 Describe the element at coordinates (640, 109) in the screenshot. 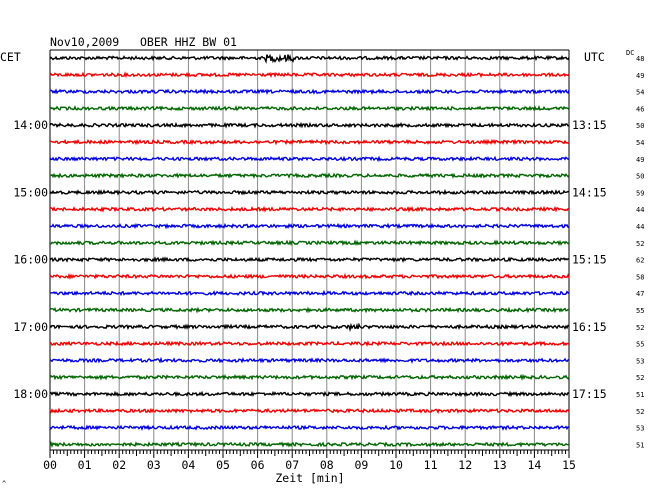

I see `dc-value-label: 46` at that location.